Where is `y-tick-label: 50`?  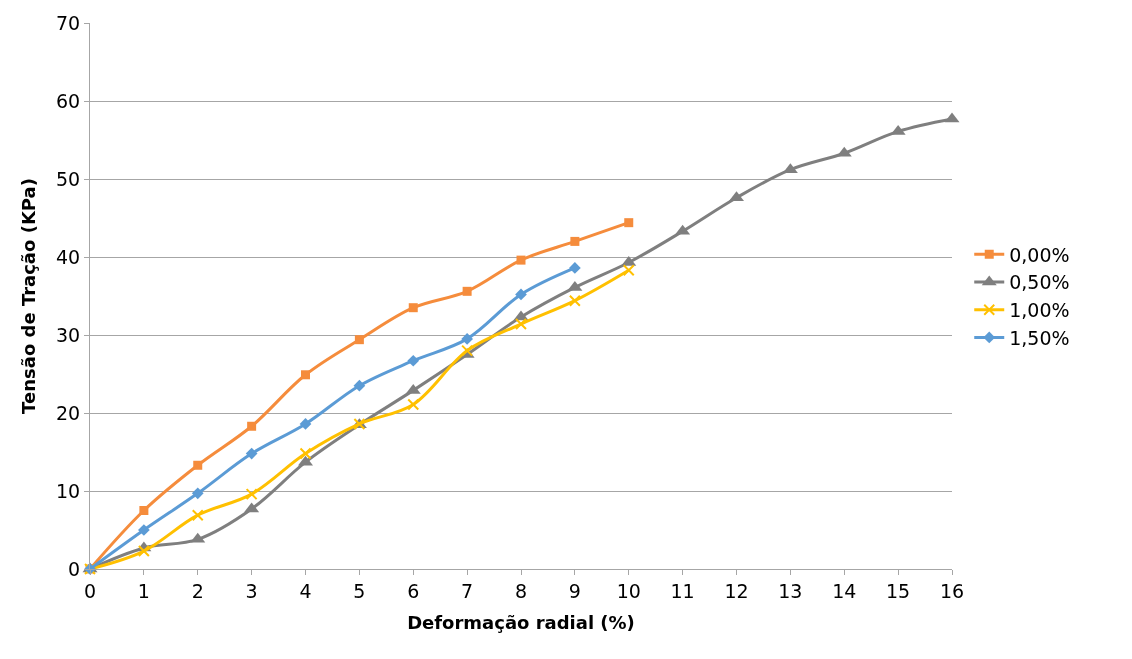 y-tick-label: 50 is located at coordinates (68, 178).